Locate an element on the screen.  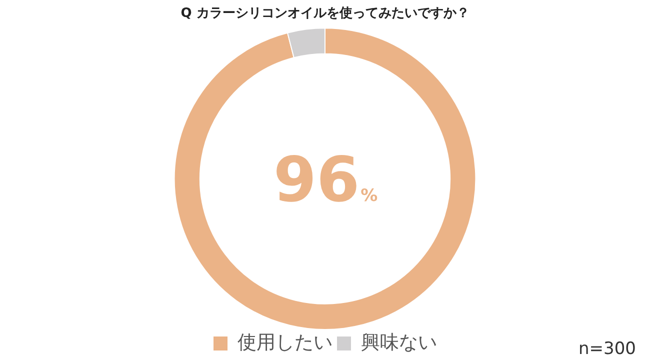
text: n=300 is located at coordinates (607, 349).